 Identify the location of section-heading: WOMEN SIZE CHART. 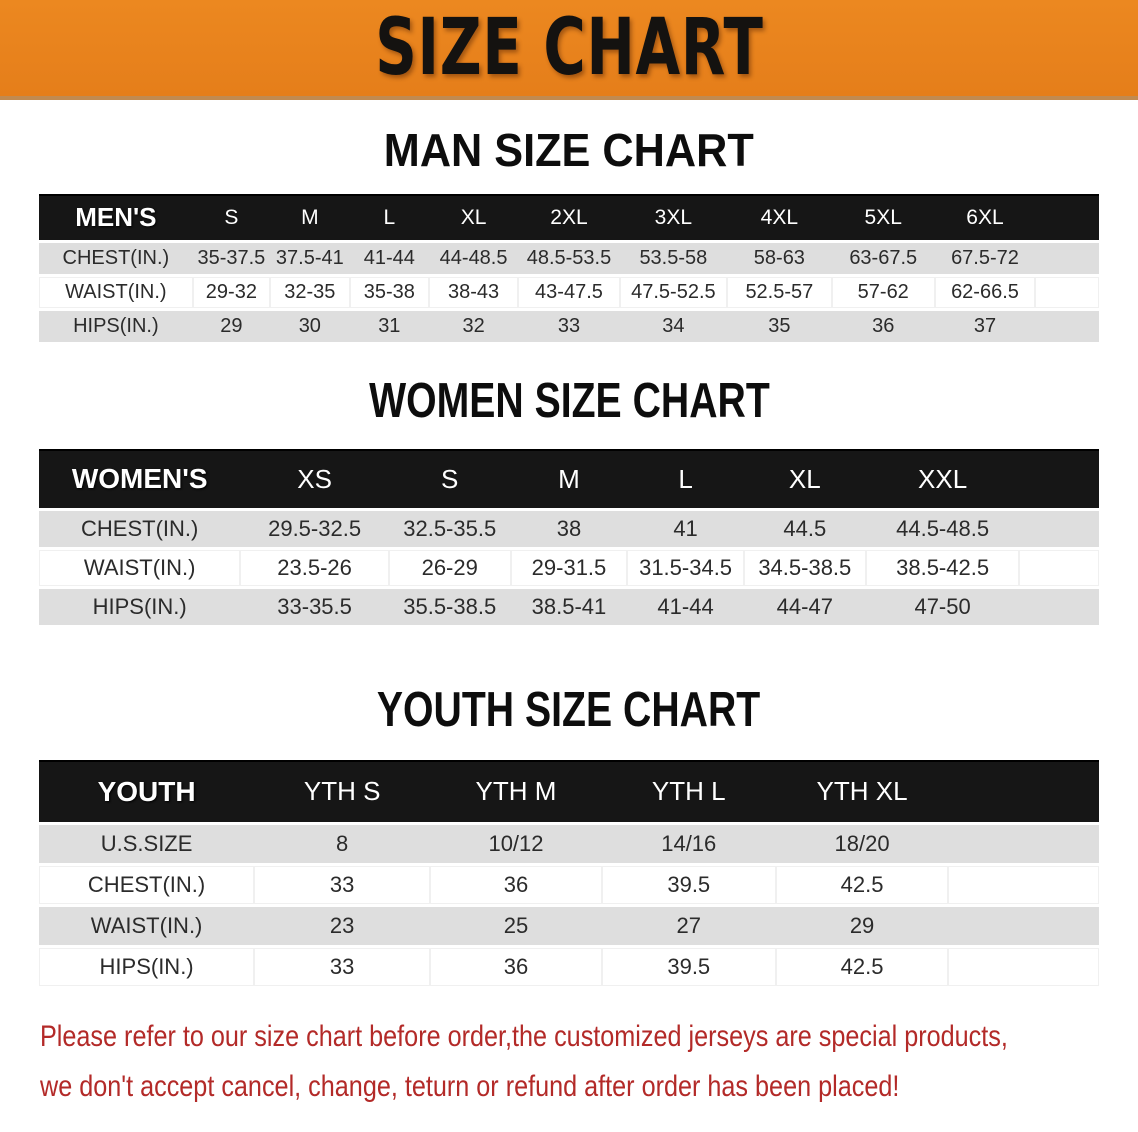
(569, 401).